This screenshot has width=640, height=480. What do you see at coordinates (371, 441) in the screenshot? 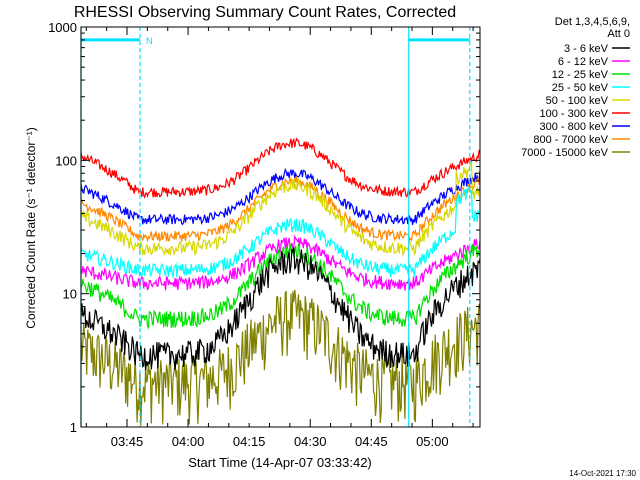
I see `x-tick-label: 04:45` at bounding box center [371, 441].